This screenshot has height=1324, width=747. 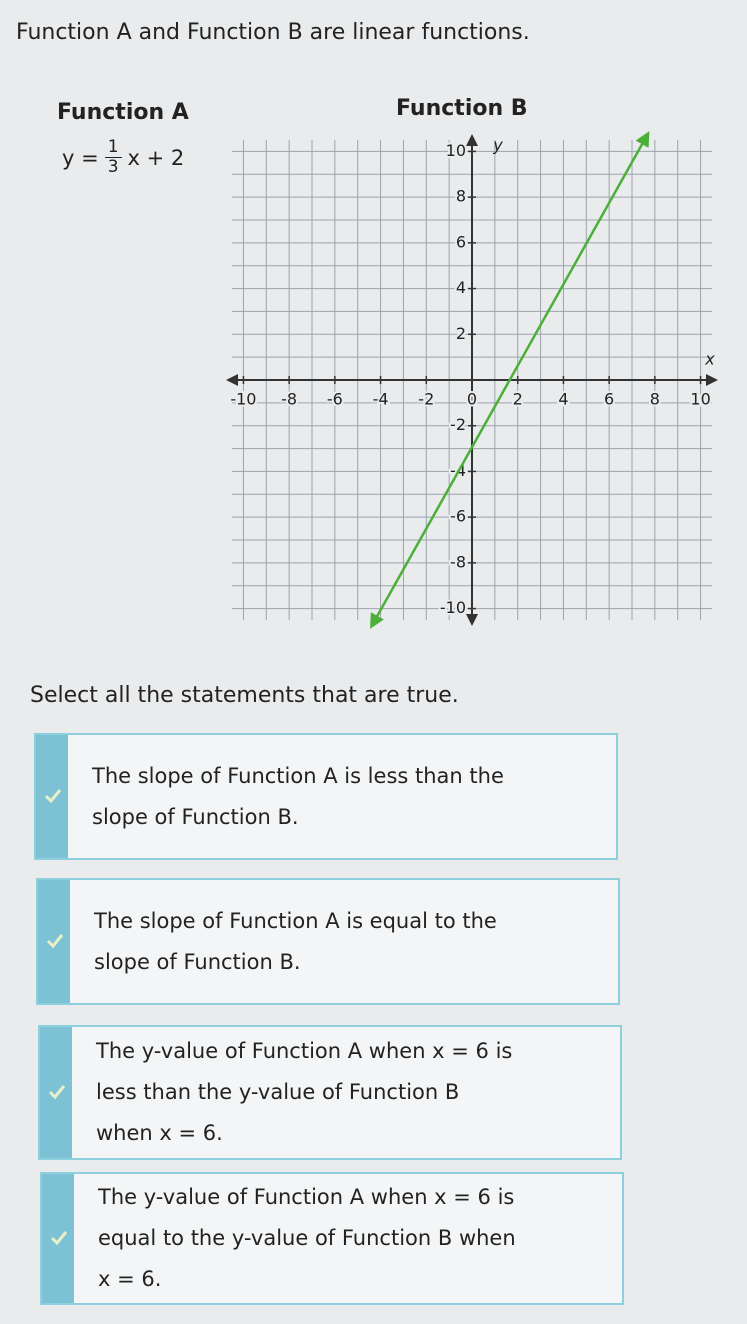 What do you see at coordinates (113, 167) in the screenshot?
I see `denominator: 3` at bounding box center [113, 167].